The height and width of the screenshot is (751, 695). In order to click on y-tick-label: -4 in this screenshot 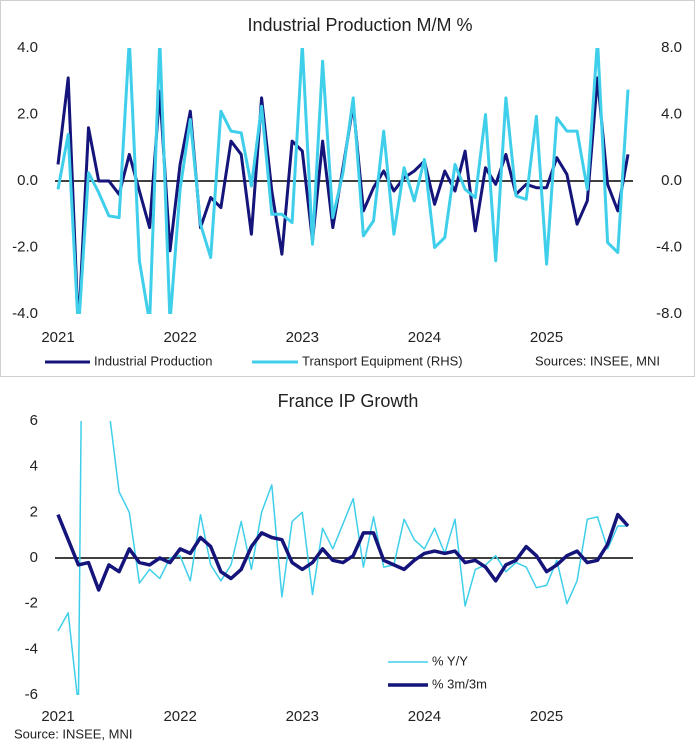, I will do `click(31, 648)`.